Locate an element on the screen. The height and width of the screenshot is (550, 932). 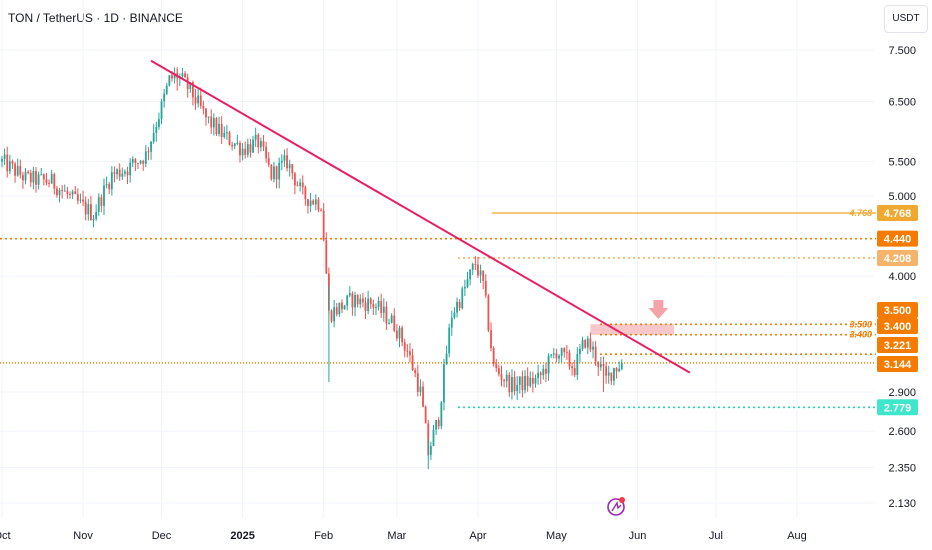
time-tick-label: Nov is located at coordinates (83, 536).